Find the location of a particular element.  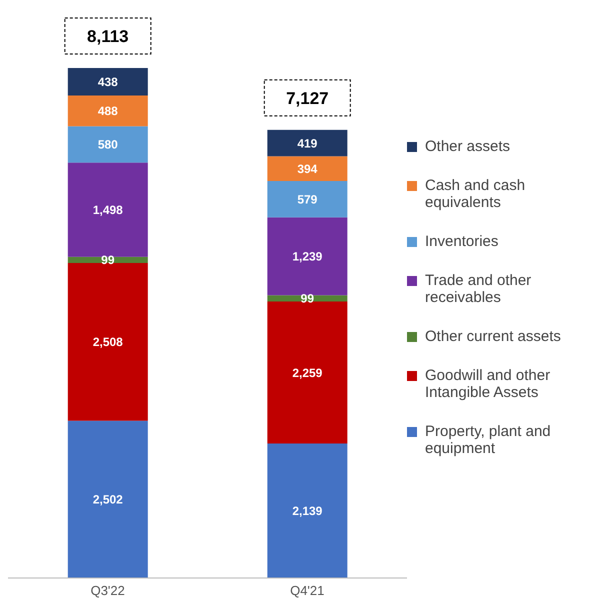

data-label: 2,502 is located at coordinates (108, 499).